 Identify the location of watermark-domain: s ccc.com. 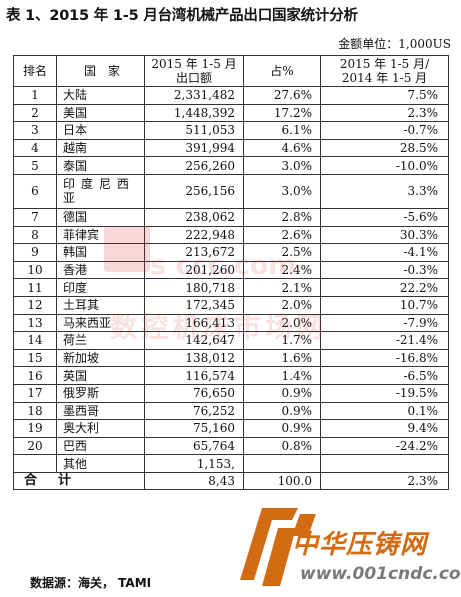
(223, 265).